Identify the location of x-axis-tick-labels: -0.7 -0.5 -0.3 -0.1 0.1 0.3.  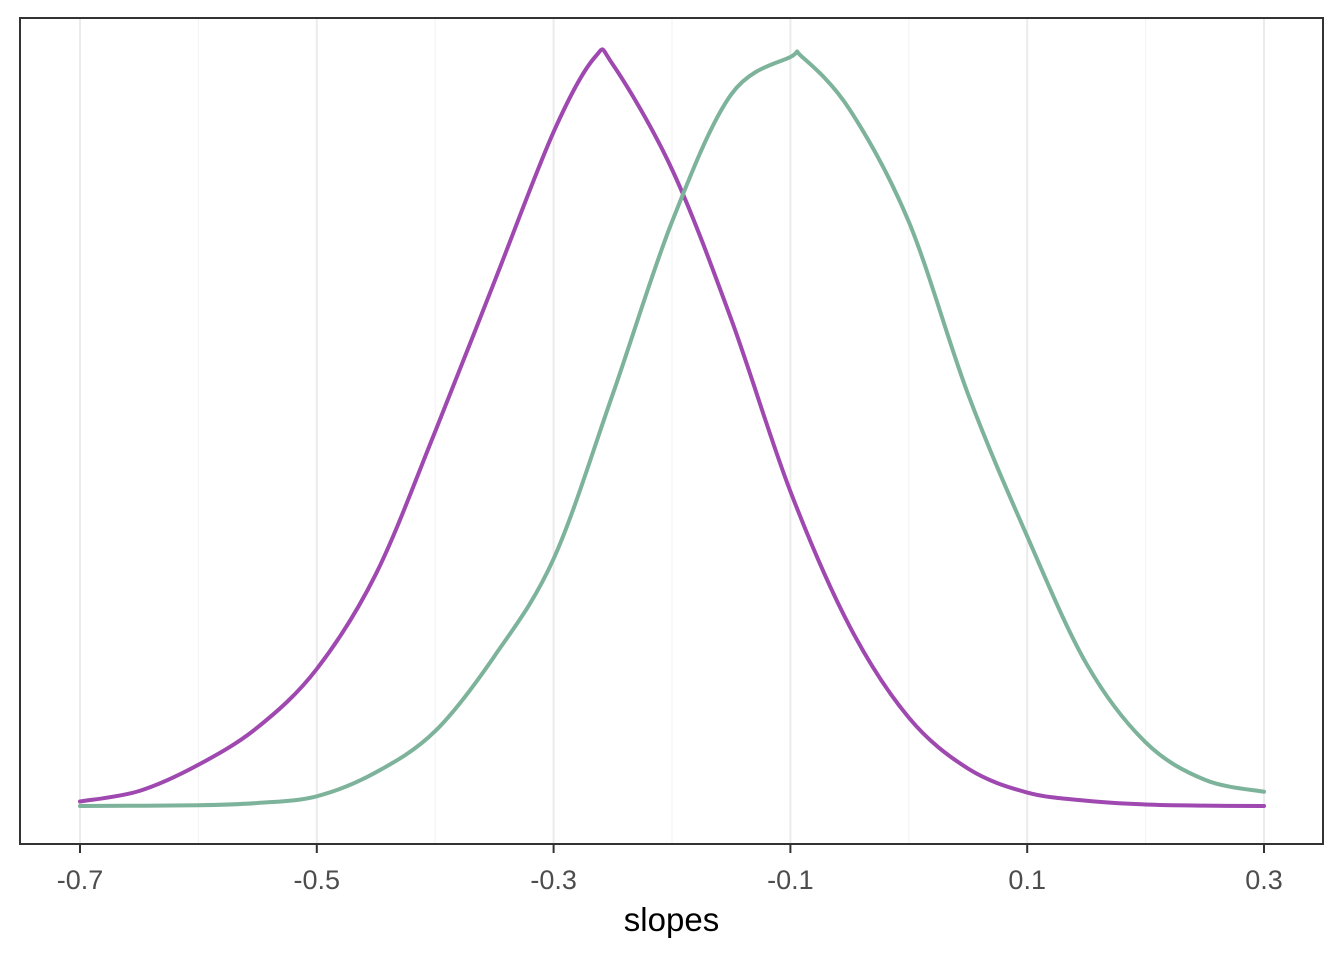
(670, 880).